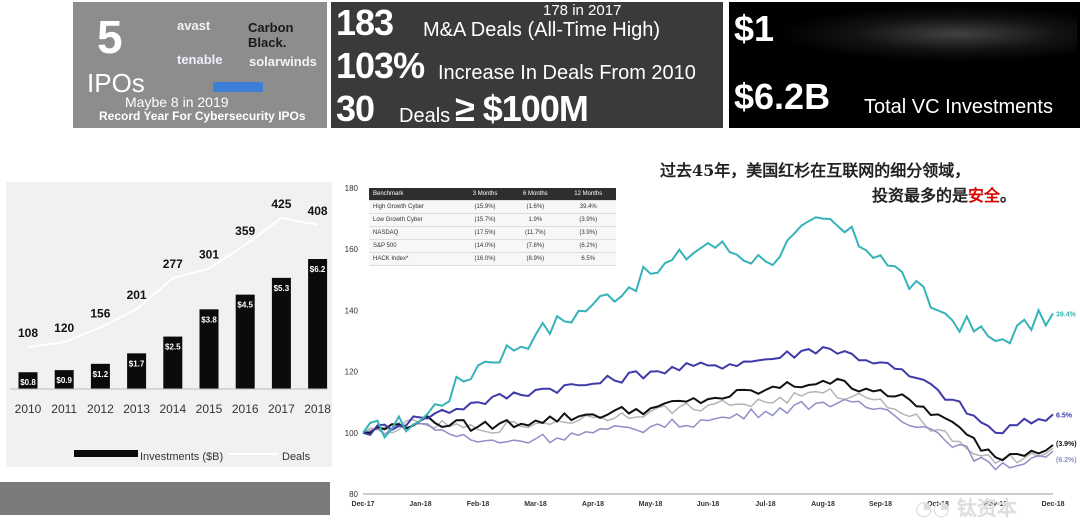  Describe the element at coordinates (317, 409) in the screenshot. I see `x-tick-label: 2018` at that location.